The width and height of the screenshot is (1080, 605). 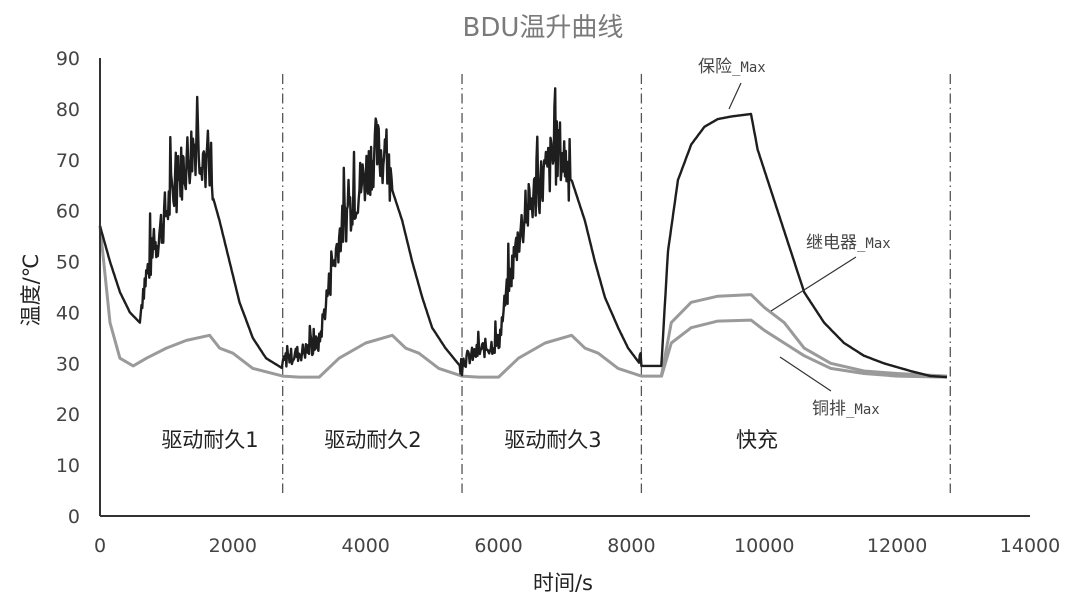 What do you see at coordinates (764, 546) in the screenshot?
I see `x-tick-label: 10000` at bounding box center [764, 546].